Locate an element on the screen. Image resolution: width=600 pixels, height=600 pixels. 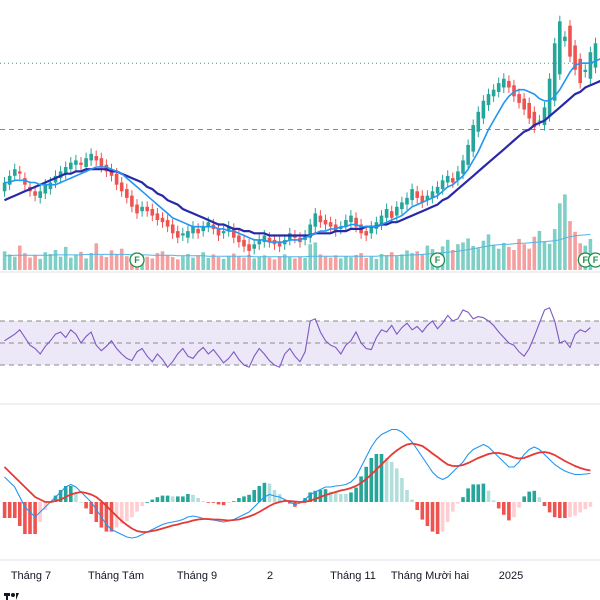
rsi-panel is located at coordinates (300, 338).